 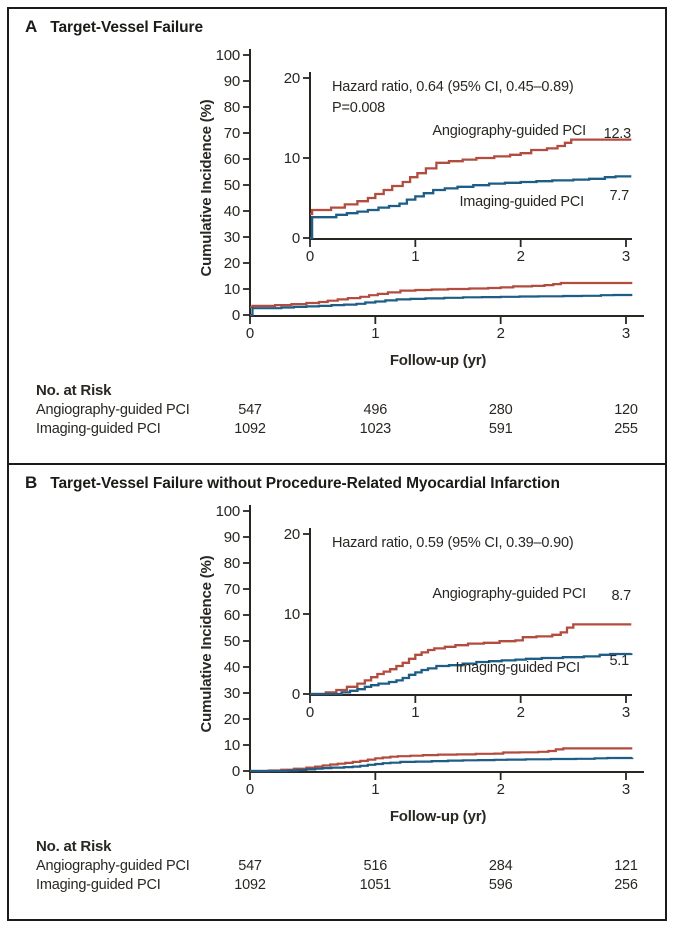 What do you see at coordinates (501, 885) in the screenshot?
I see `risk-value: 596` at bounding box center [501, 885].